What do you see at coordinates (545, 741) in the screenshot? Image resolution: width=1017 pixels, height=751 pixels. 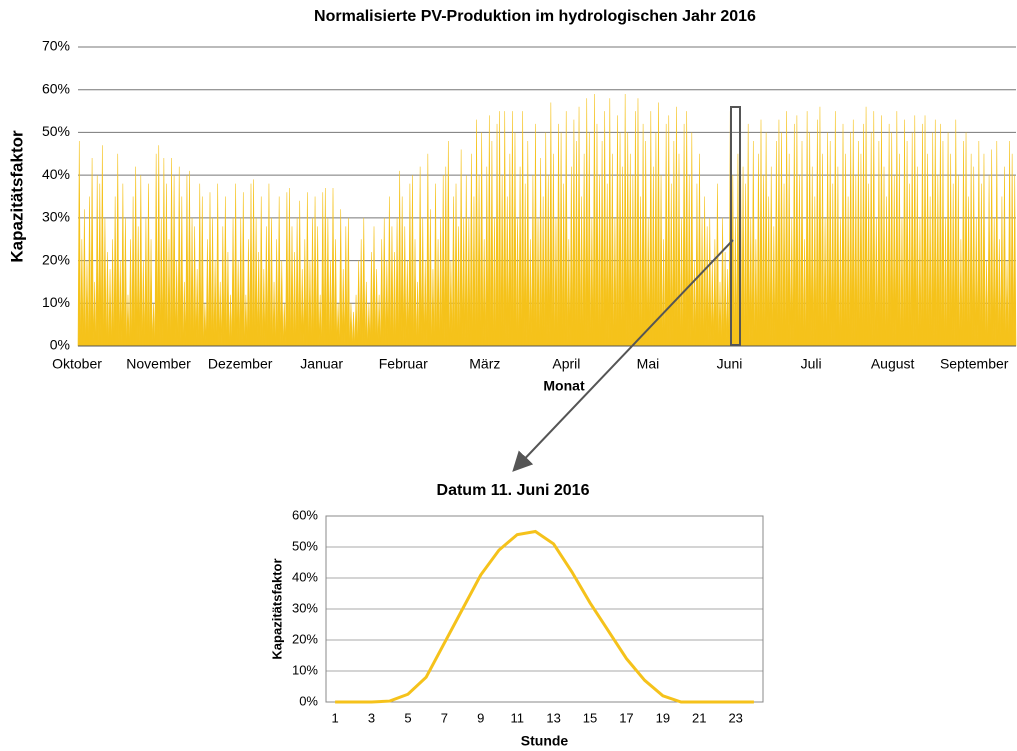 I see `x-axis-label: Stunde` at bounding box center [545, 741].